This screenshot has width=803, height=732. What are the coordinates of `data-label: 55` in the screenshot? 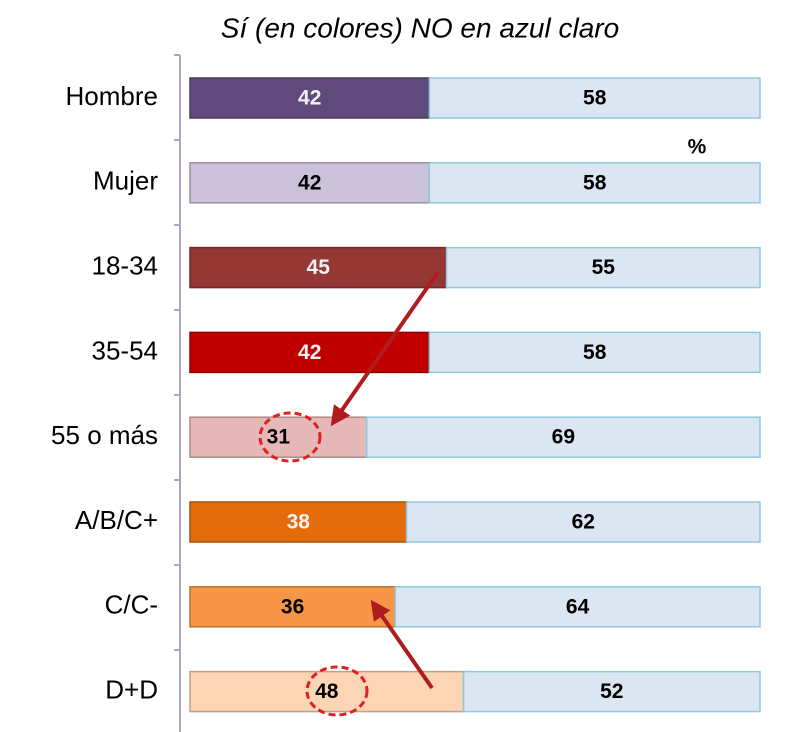 It's located at (604, 267).